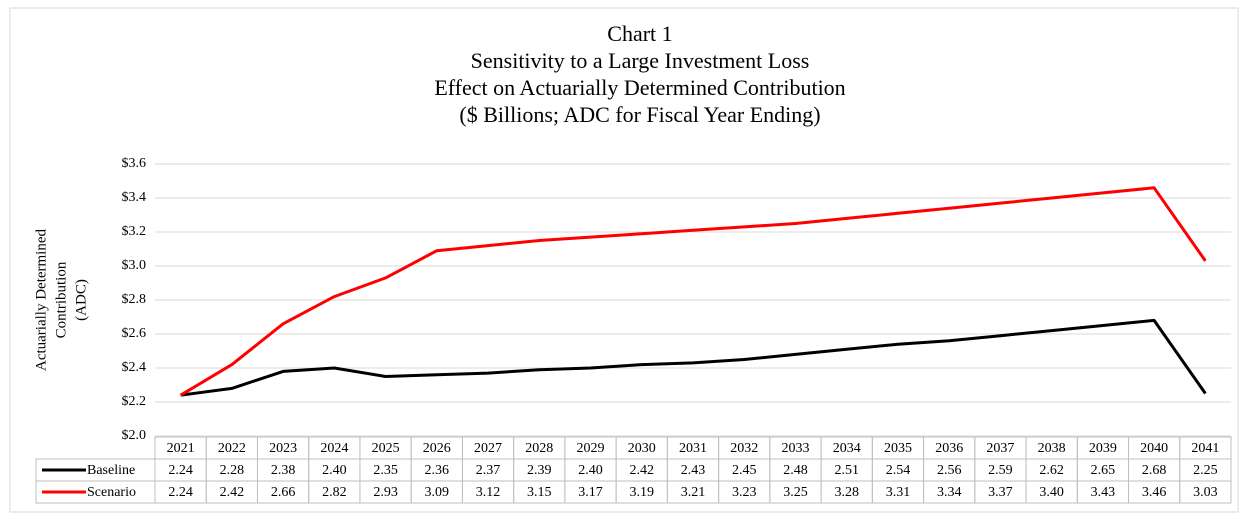  What do you see at coordinates (437, 470) in the screenshot?
I see `table-value: 2.36` at bounding box center [437, 470].